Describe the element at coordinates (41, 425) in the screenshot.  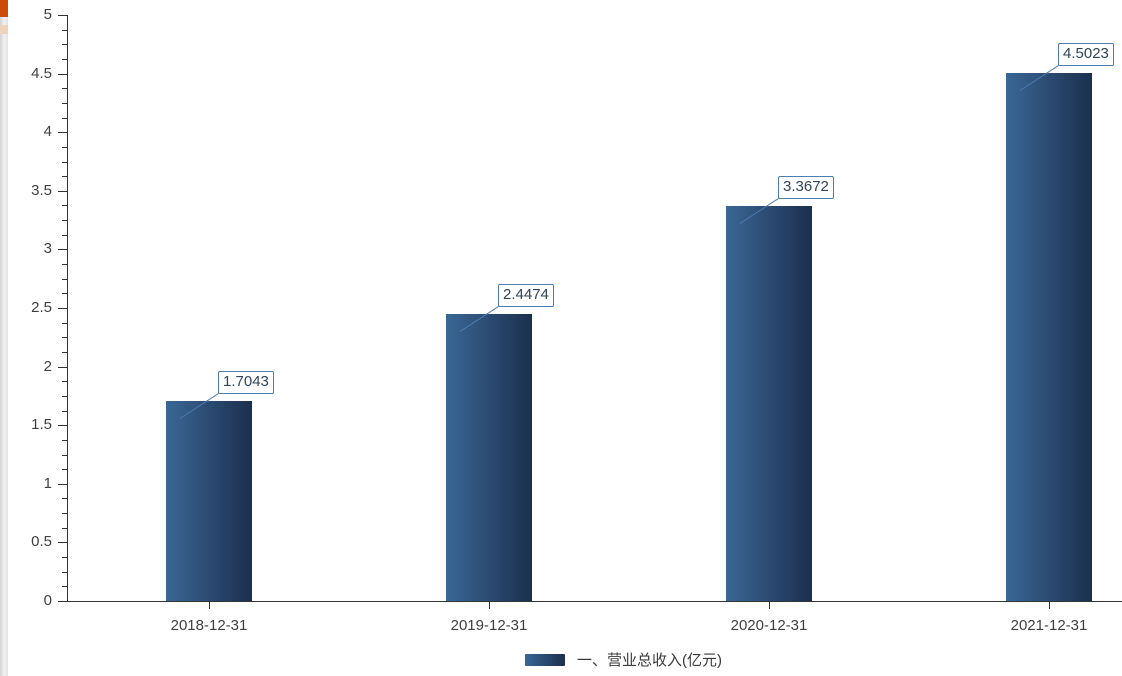
I see `y-axis-tick-label: 1.5` at that location.